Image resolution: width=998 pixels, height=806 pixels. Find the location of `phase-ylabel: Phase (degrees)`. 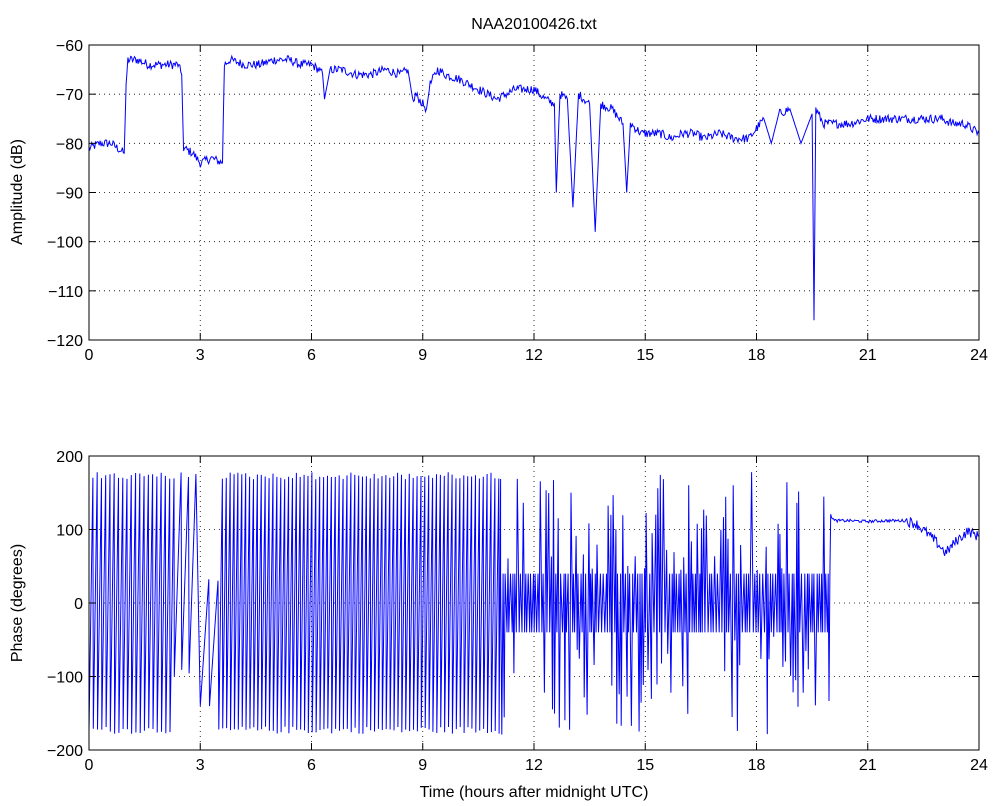

phase-ylabel: Phase (degrees) is located at coordinates (17, 603).